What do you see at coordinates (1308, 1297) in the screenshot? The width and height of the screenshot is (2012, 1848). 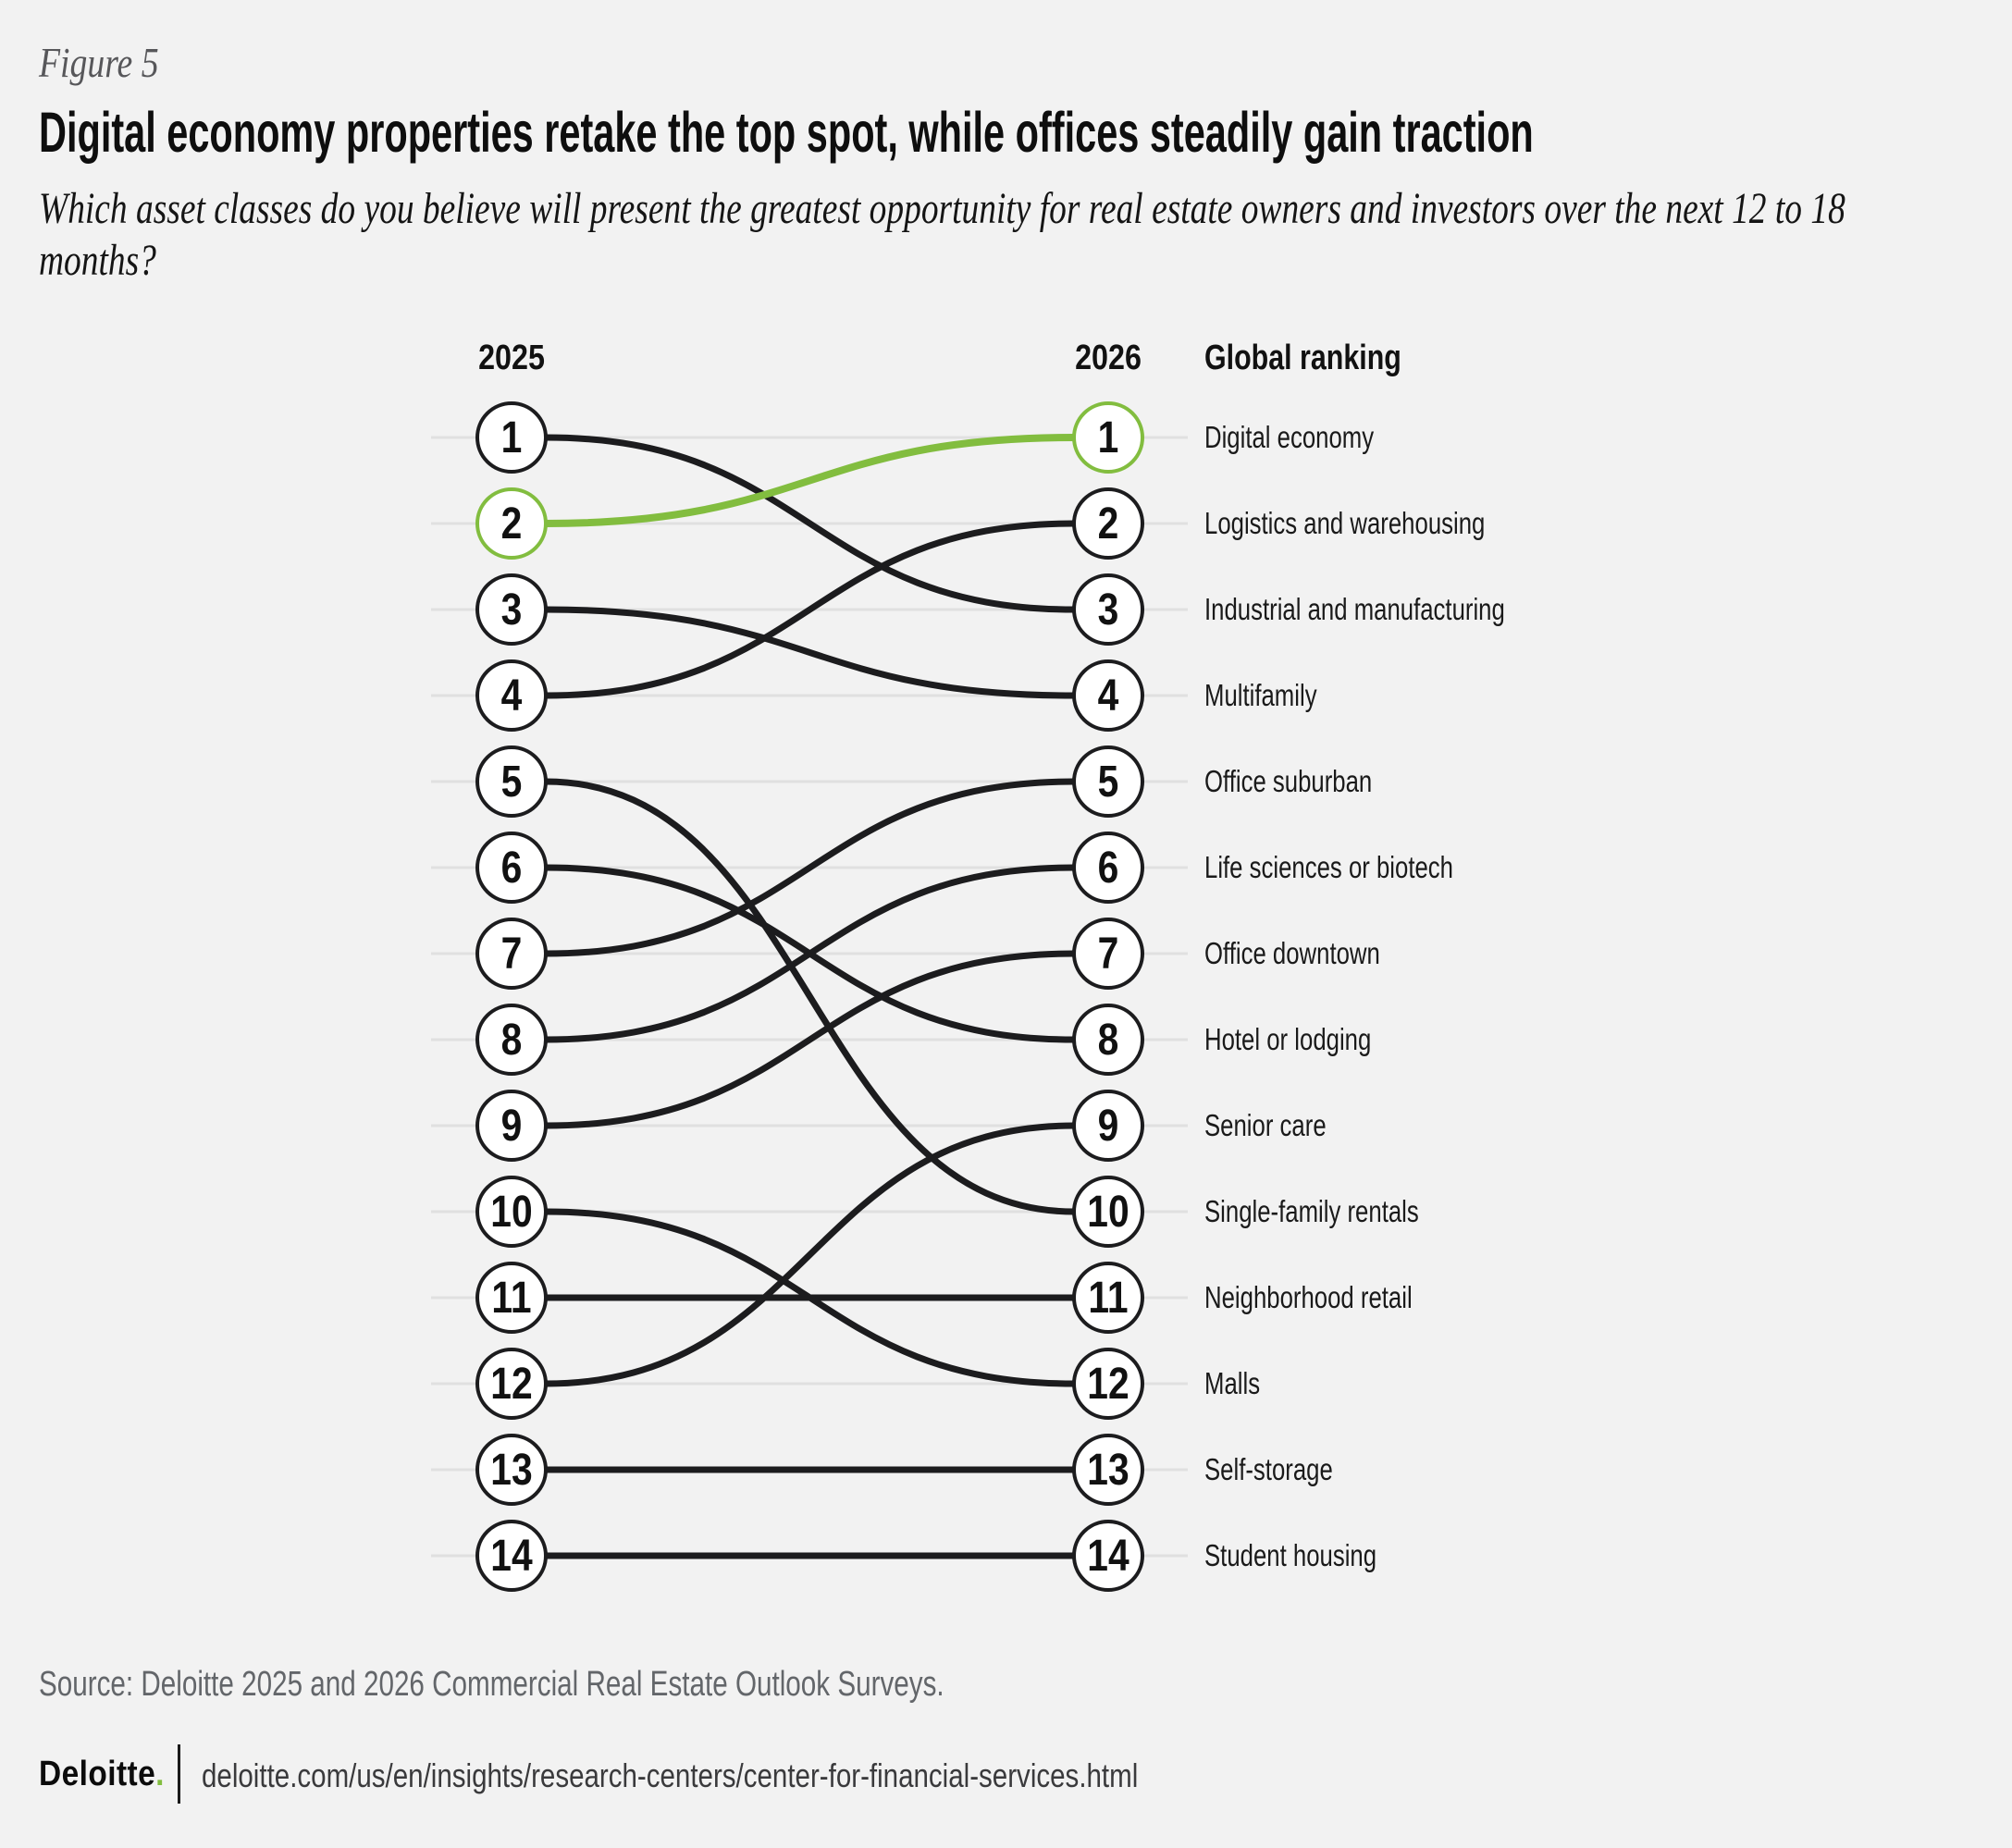 I see `ranking-label: Neighborhood retail` at bounding box center [1308, 1297].